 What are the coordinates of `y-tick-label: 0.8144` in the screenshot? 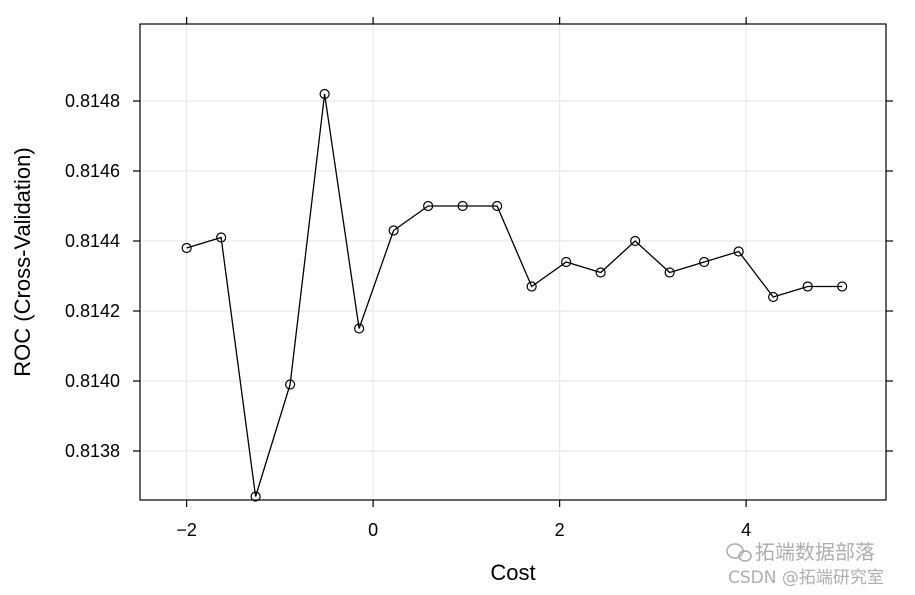 It's located at (92, 241).